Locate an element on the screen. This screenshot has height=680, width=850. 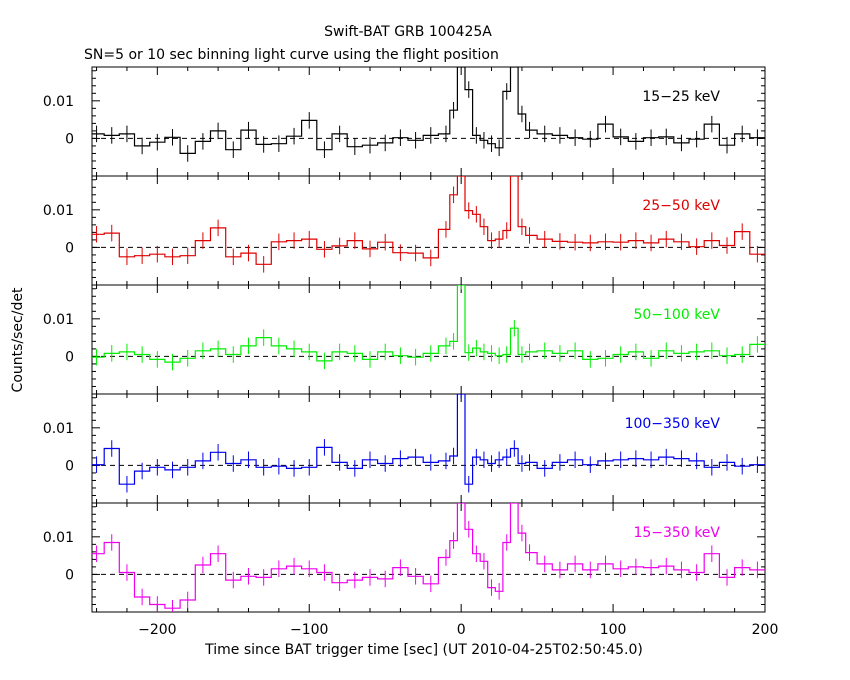
panel-4: 0 0.01 100−350 keV is located at coordinates (404, 448).